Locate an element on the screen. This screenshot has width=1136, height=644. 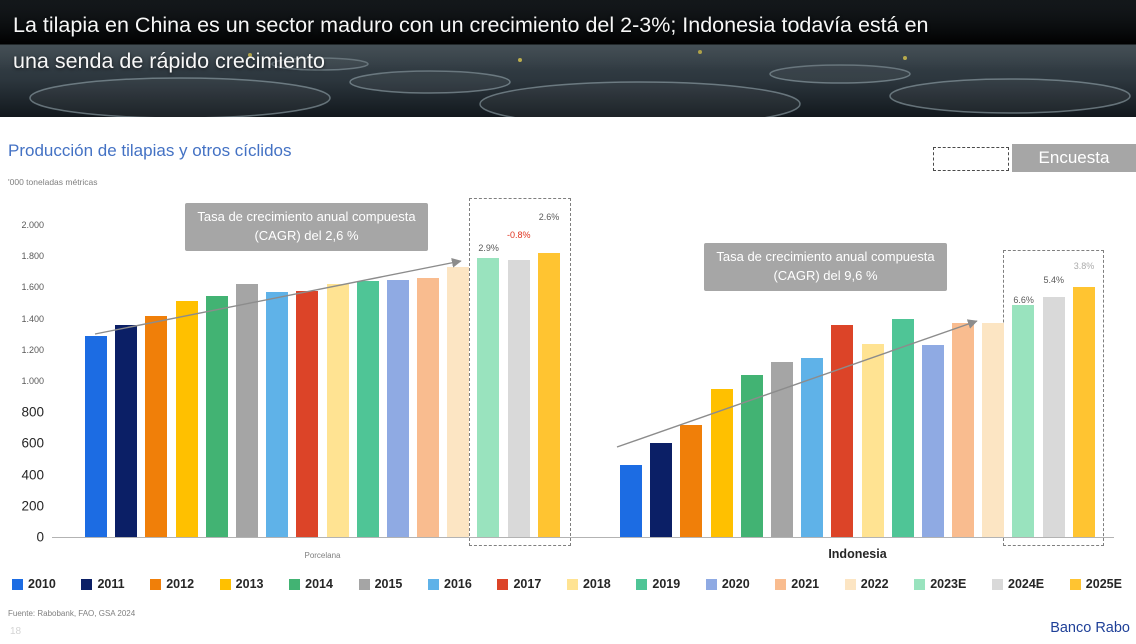
legend-label: 2014 is located at coordinates (319, 584).